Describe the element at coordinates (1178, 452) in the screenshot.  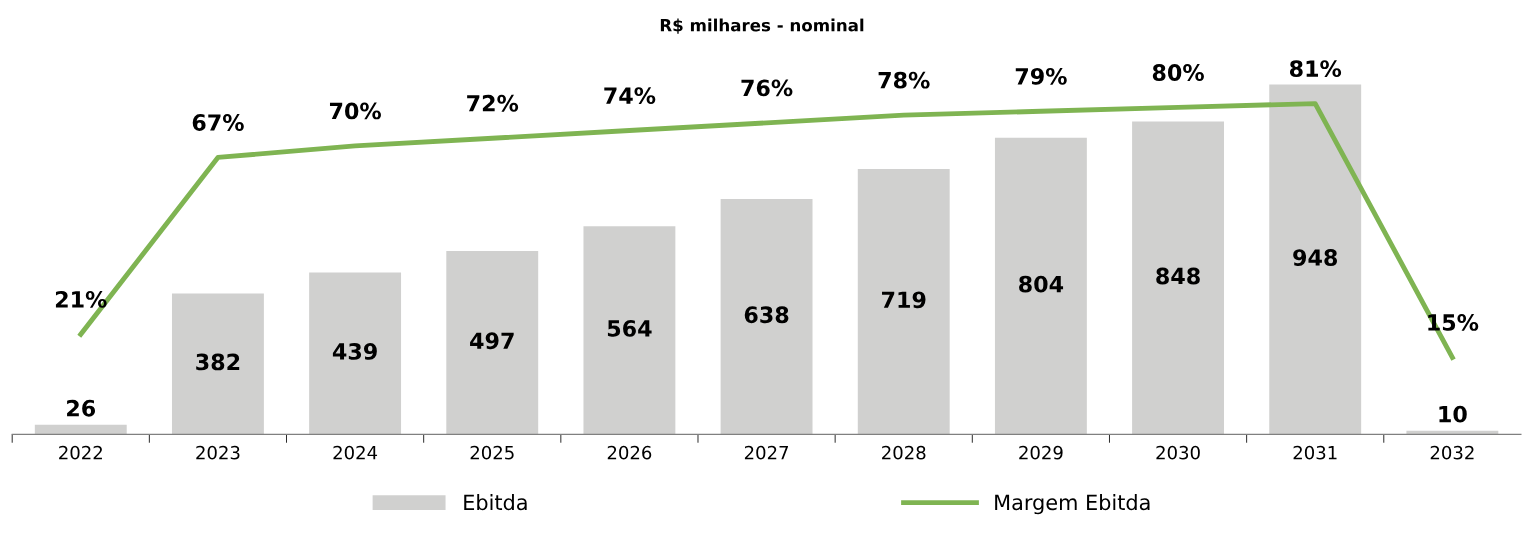
I see `x-tick-label: 2030` at that location.